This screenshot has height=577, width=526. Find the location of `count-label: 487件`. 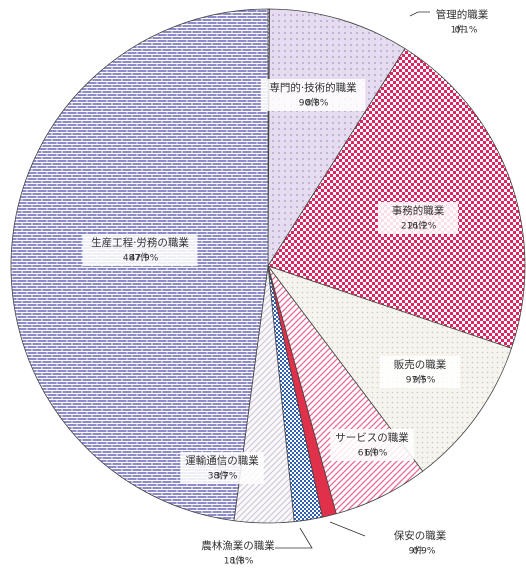

count-label: 487件 is located at coordinates (136, 258).